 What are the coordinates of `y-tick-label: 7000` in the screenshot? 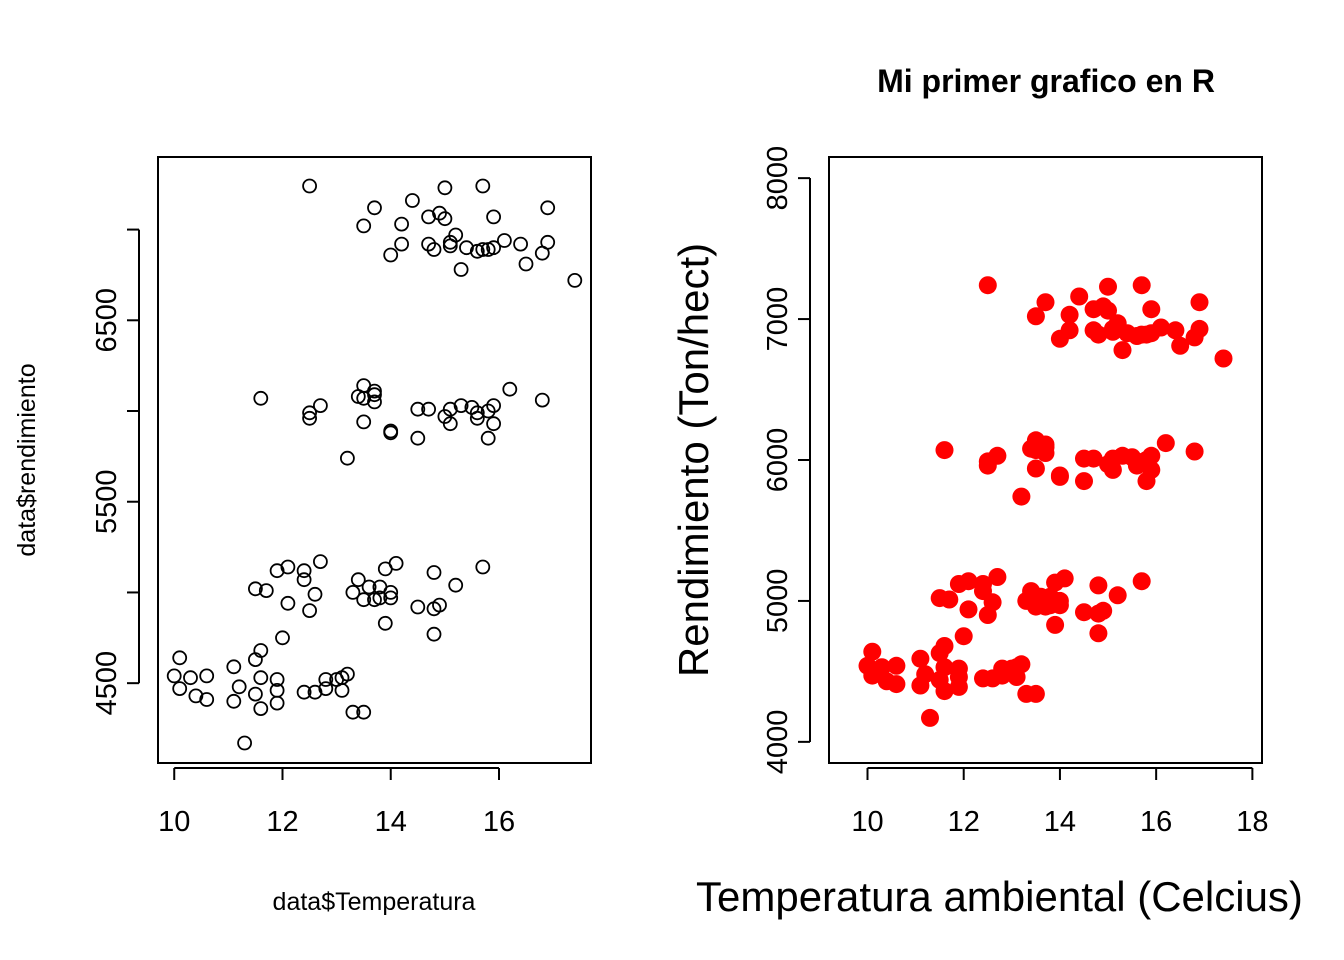 It's located at (778, 319).